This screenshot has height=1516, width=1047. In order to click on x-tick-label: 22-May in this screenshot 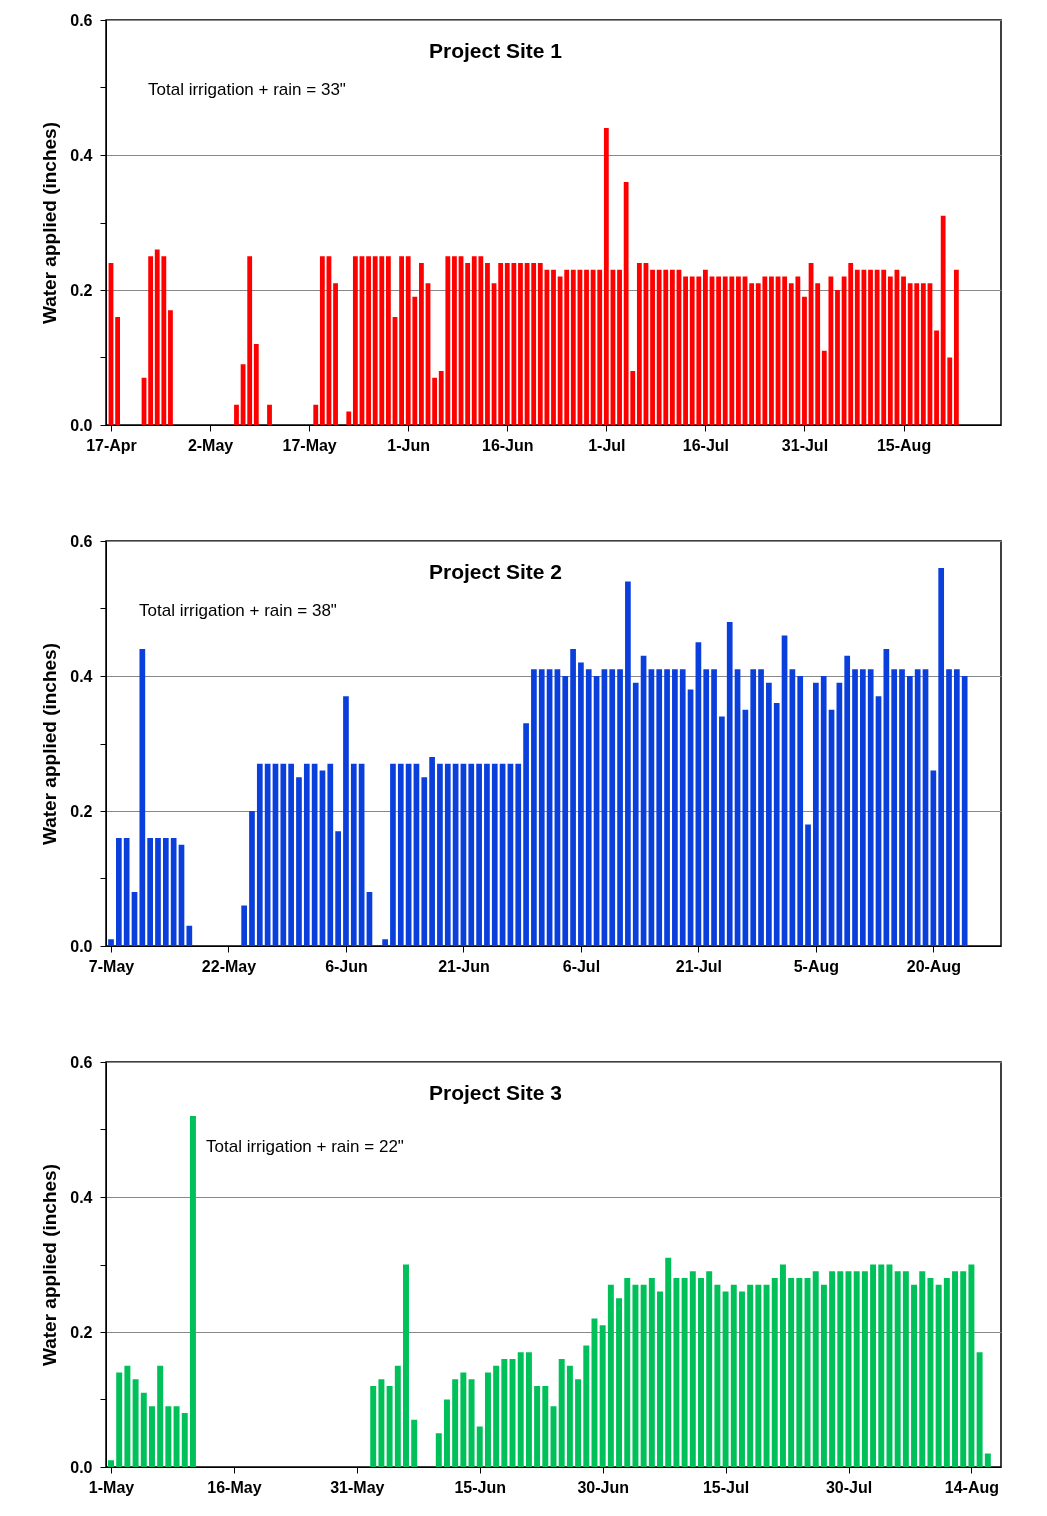, I will do `click(229, 966)`.